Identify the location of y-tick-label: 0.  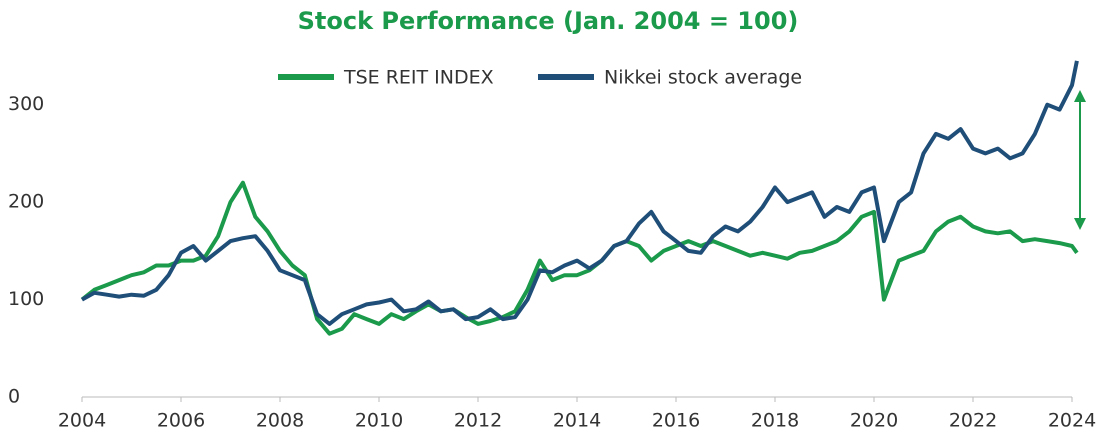
(14, 397).